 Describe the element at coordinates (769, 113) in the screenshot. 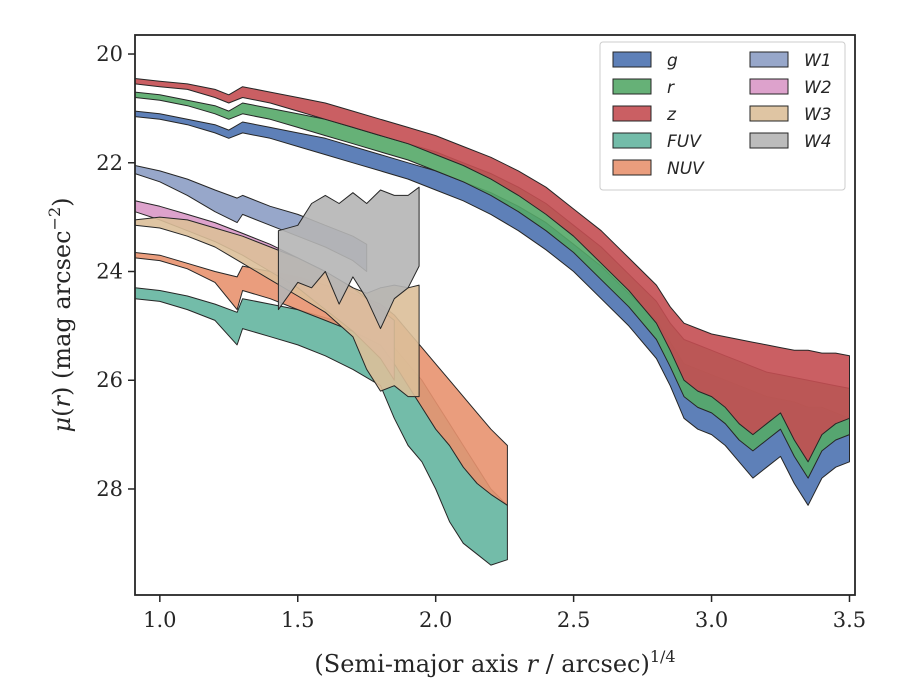

I see `legend-swatch-w3` at that location.